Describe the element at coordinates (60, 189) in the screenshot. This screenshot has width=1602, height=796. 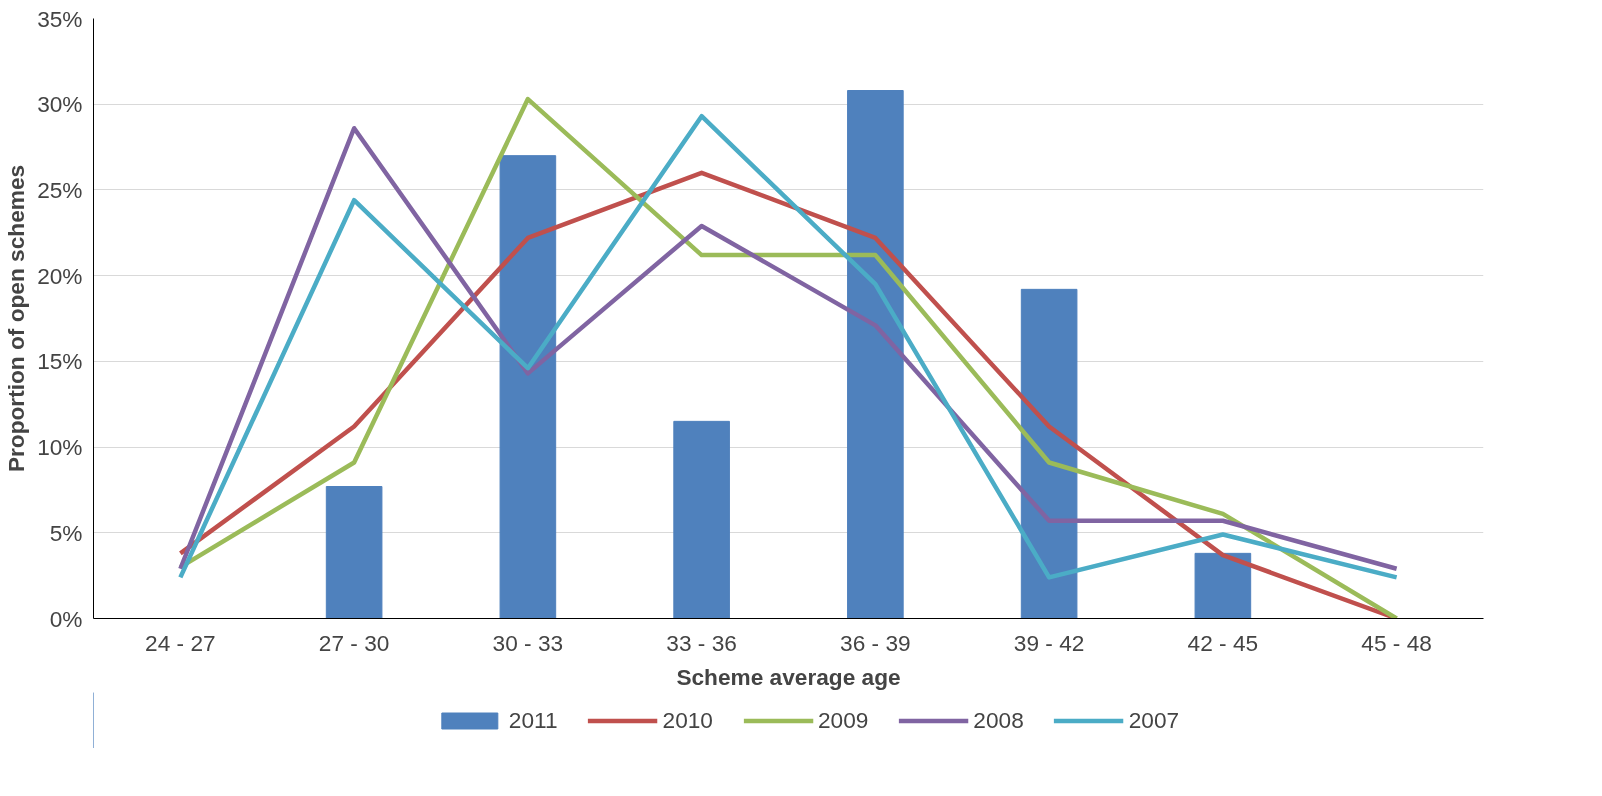
I see `y-tick-label: 25%` at that location.